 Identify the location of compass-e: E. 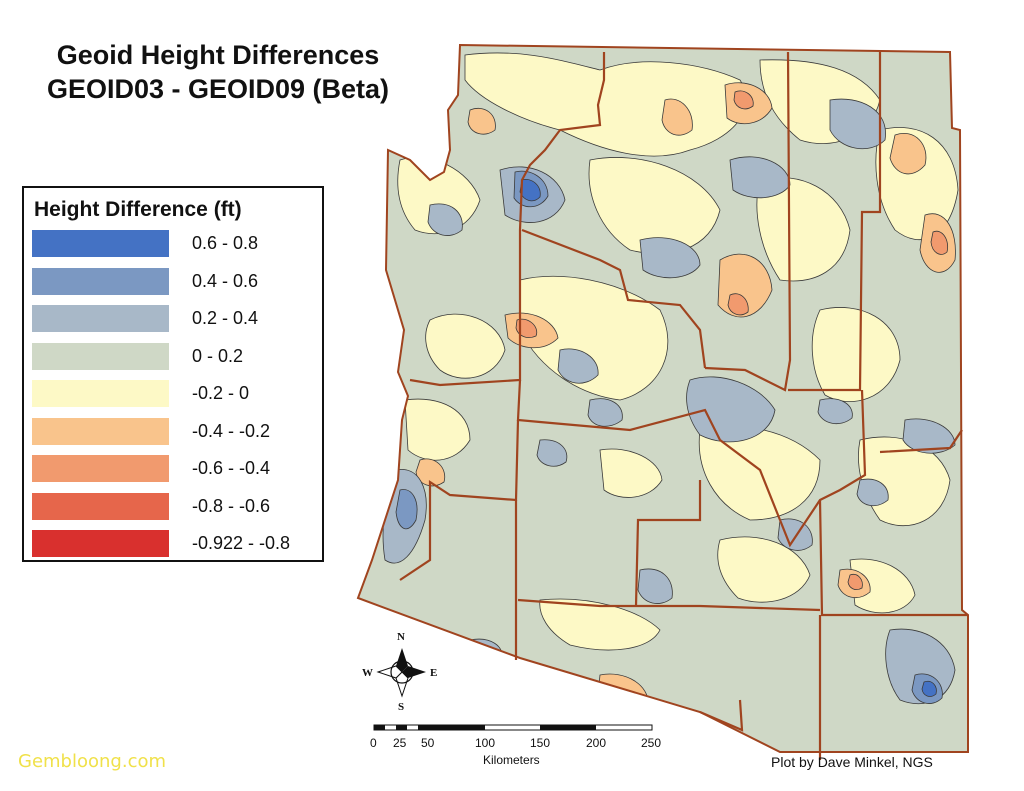
(433, 673).